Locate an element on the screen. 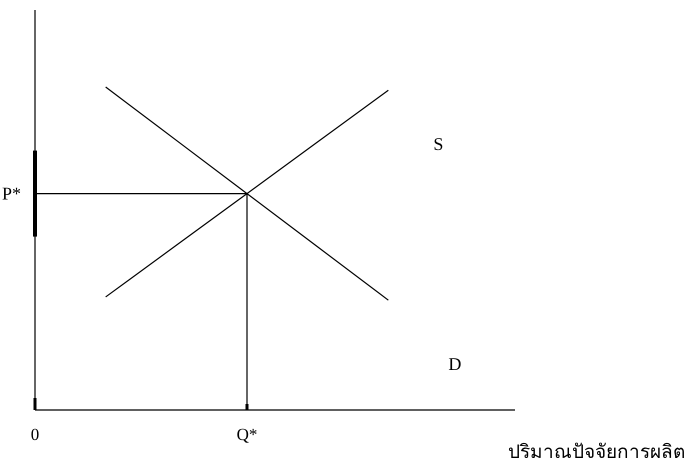 This screenshot has width=689, height=464. ref-line-label: P* is located at coordinates (12, 194).